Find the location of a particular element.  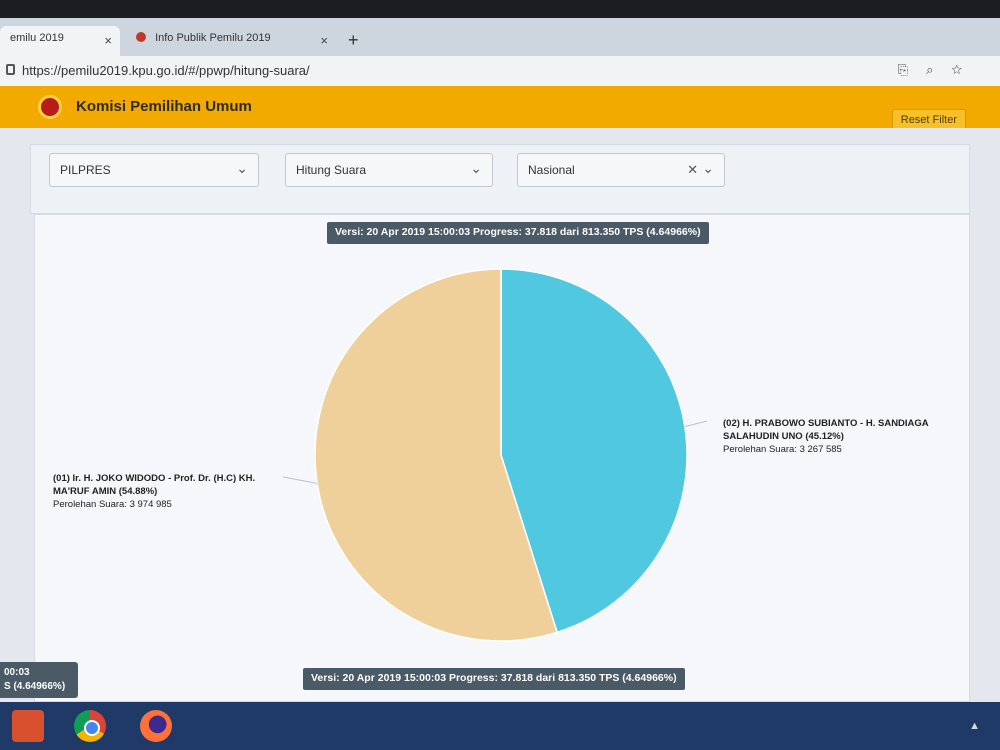

new-tab-button: + is located at coordinates (353, 40).